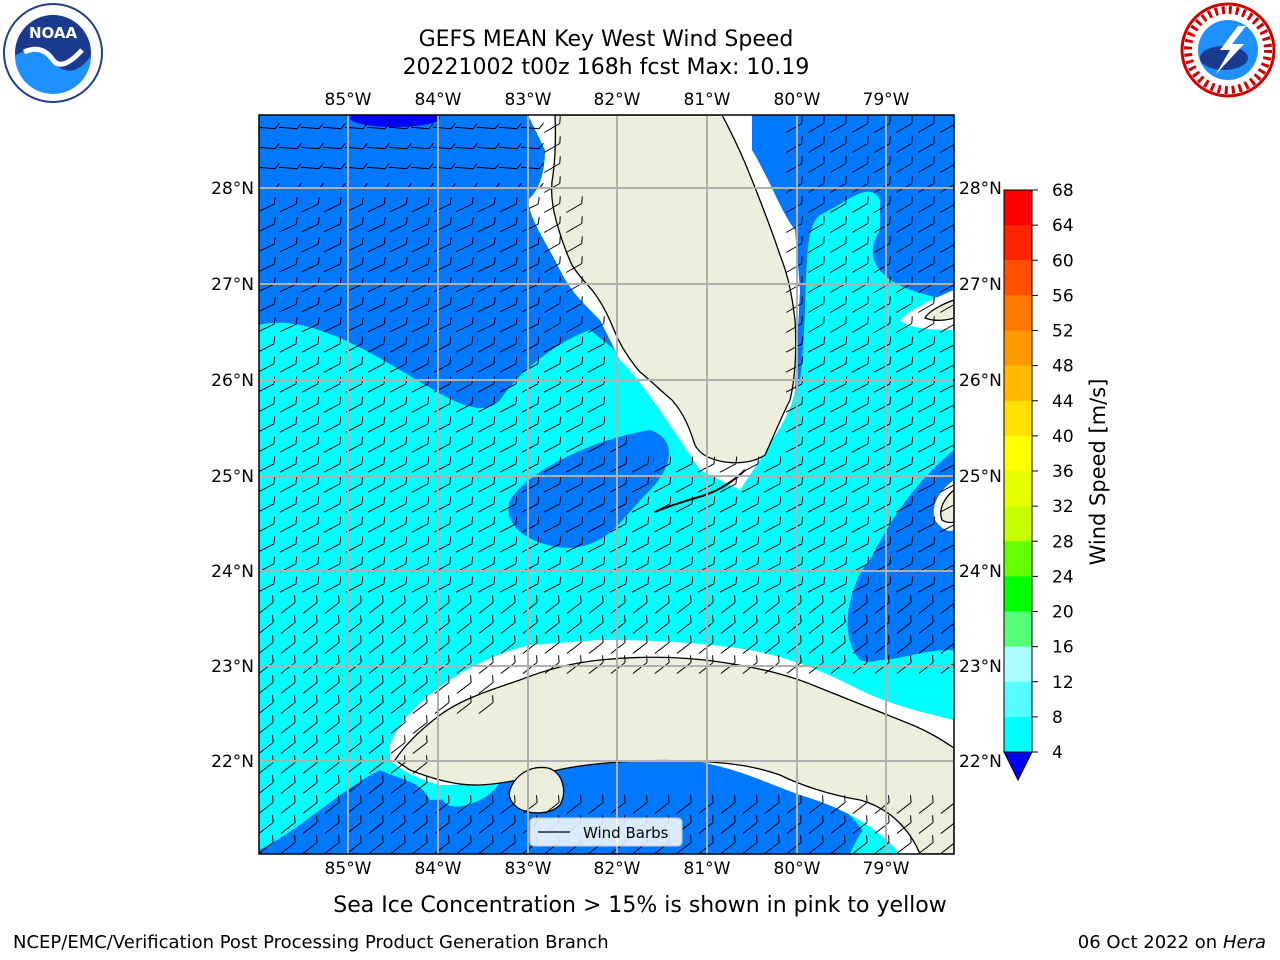 The height and width of the screenshot is (960, 1280). I want to click on colorbar-tick-label: 4, so click(1057, 753).